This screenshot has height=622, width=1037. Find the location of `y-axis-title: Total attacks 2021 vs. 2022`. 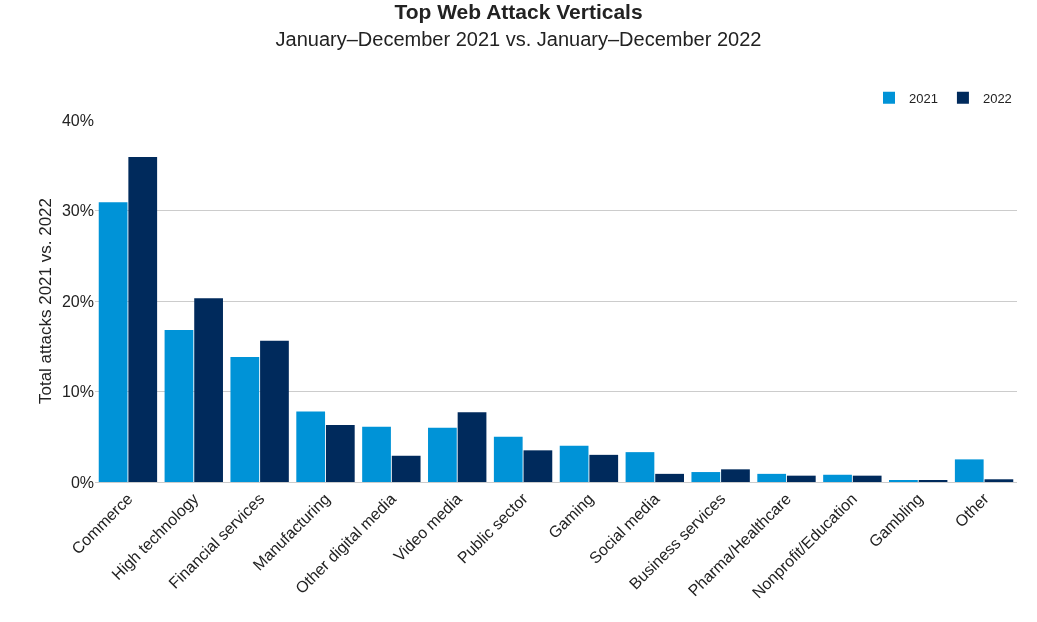

y-axis-title: Total attacks 2021 vs. 2022 is located at coordinates (45, 301).